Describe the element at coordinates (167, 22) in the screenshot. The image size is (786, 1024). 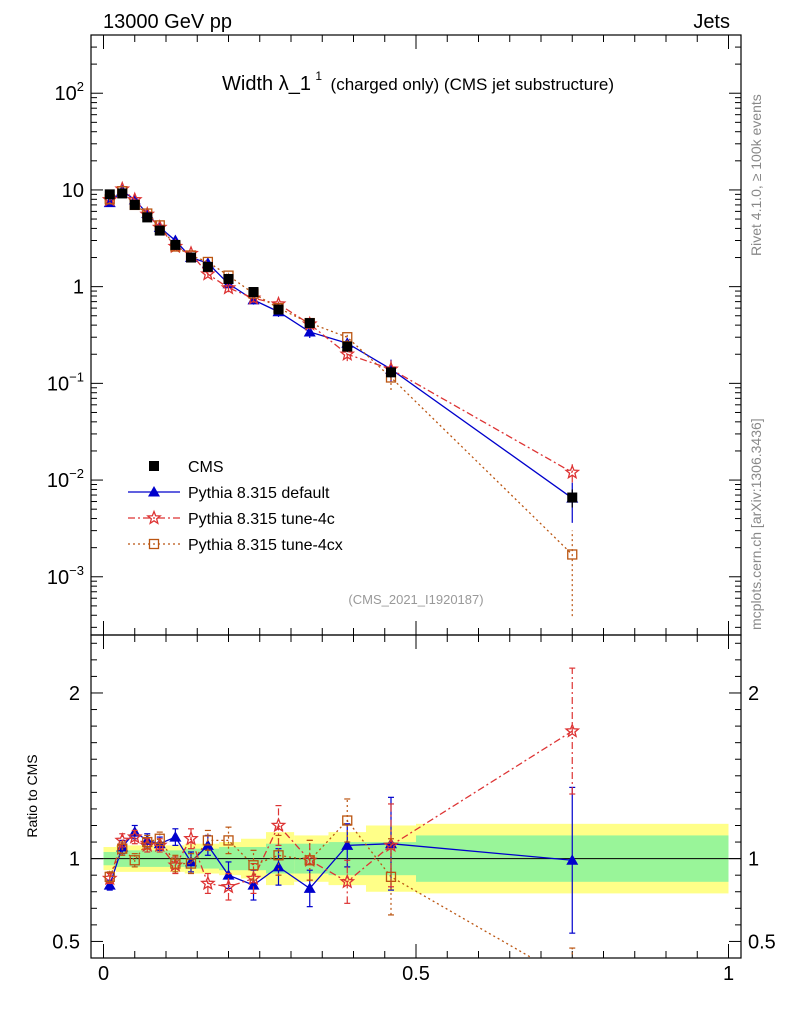
I see `header-energy-label: 13000 GeV pp` at that location.